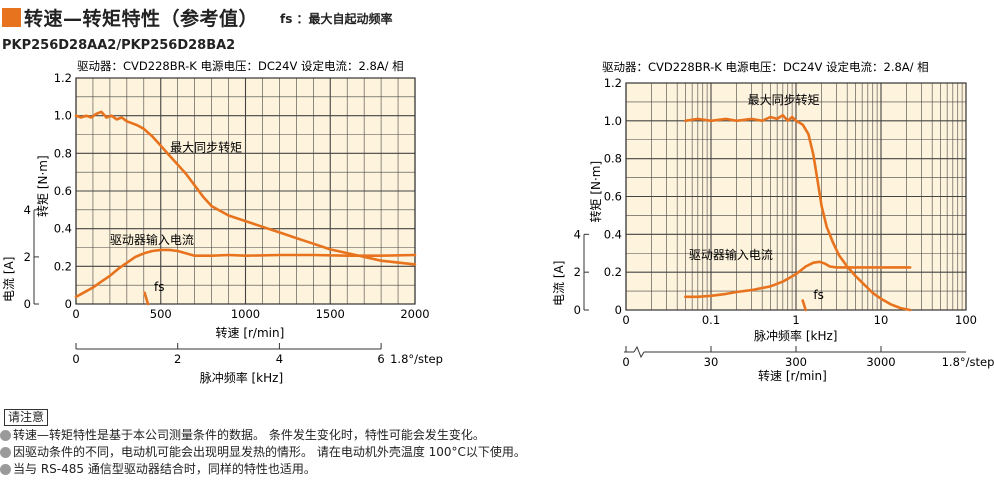 This screenshot has width=994, height=480. Describe the element at coordinates (796, 362) in the screenshot. I see `speed-tick-label: 300` at that location.